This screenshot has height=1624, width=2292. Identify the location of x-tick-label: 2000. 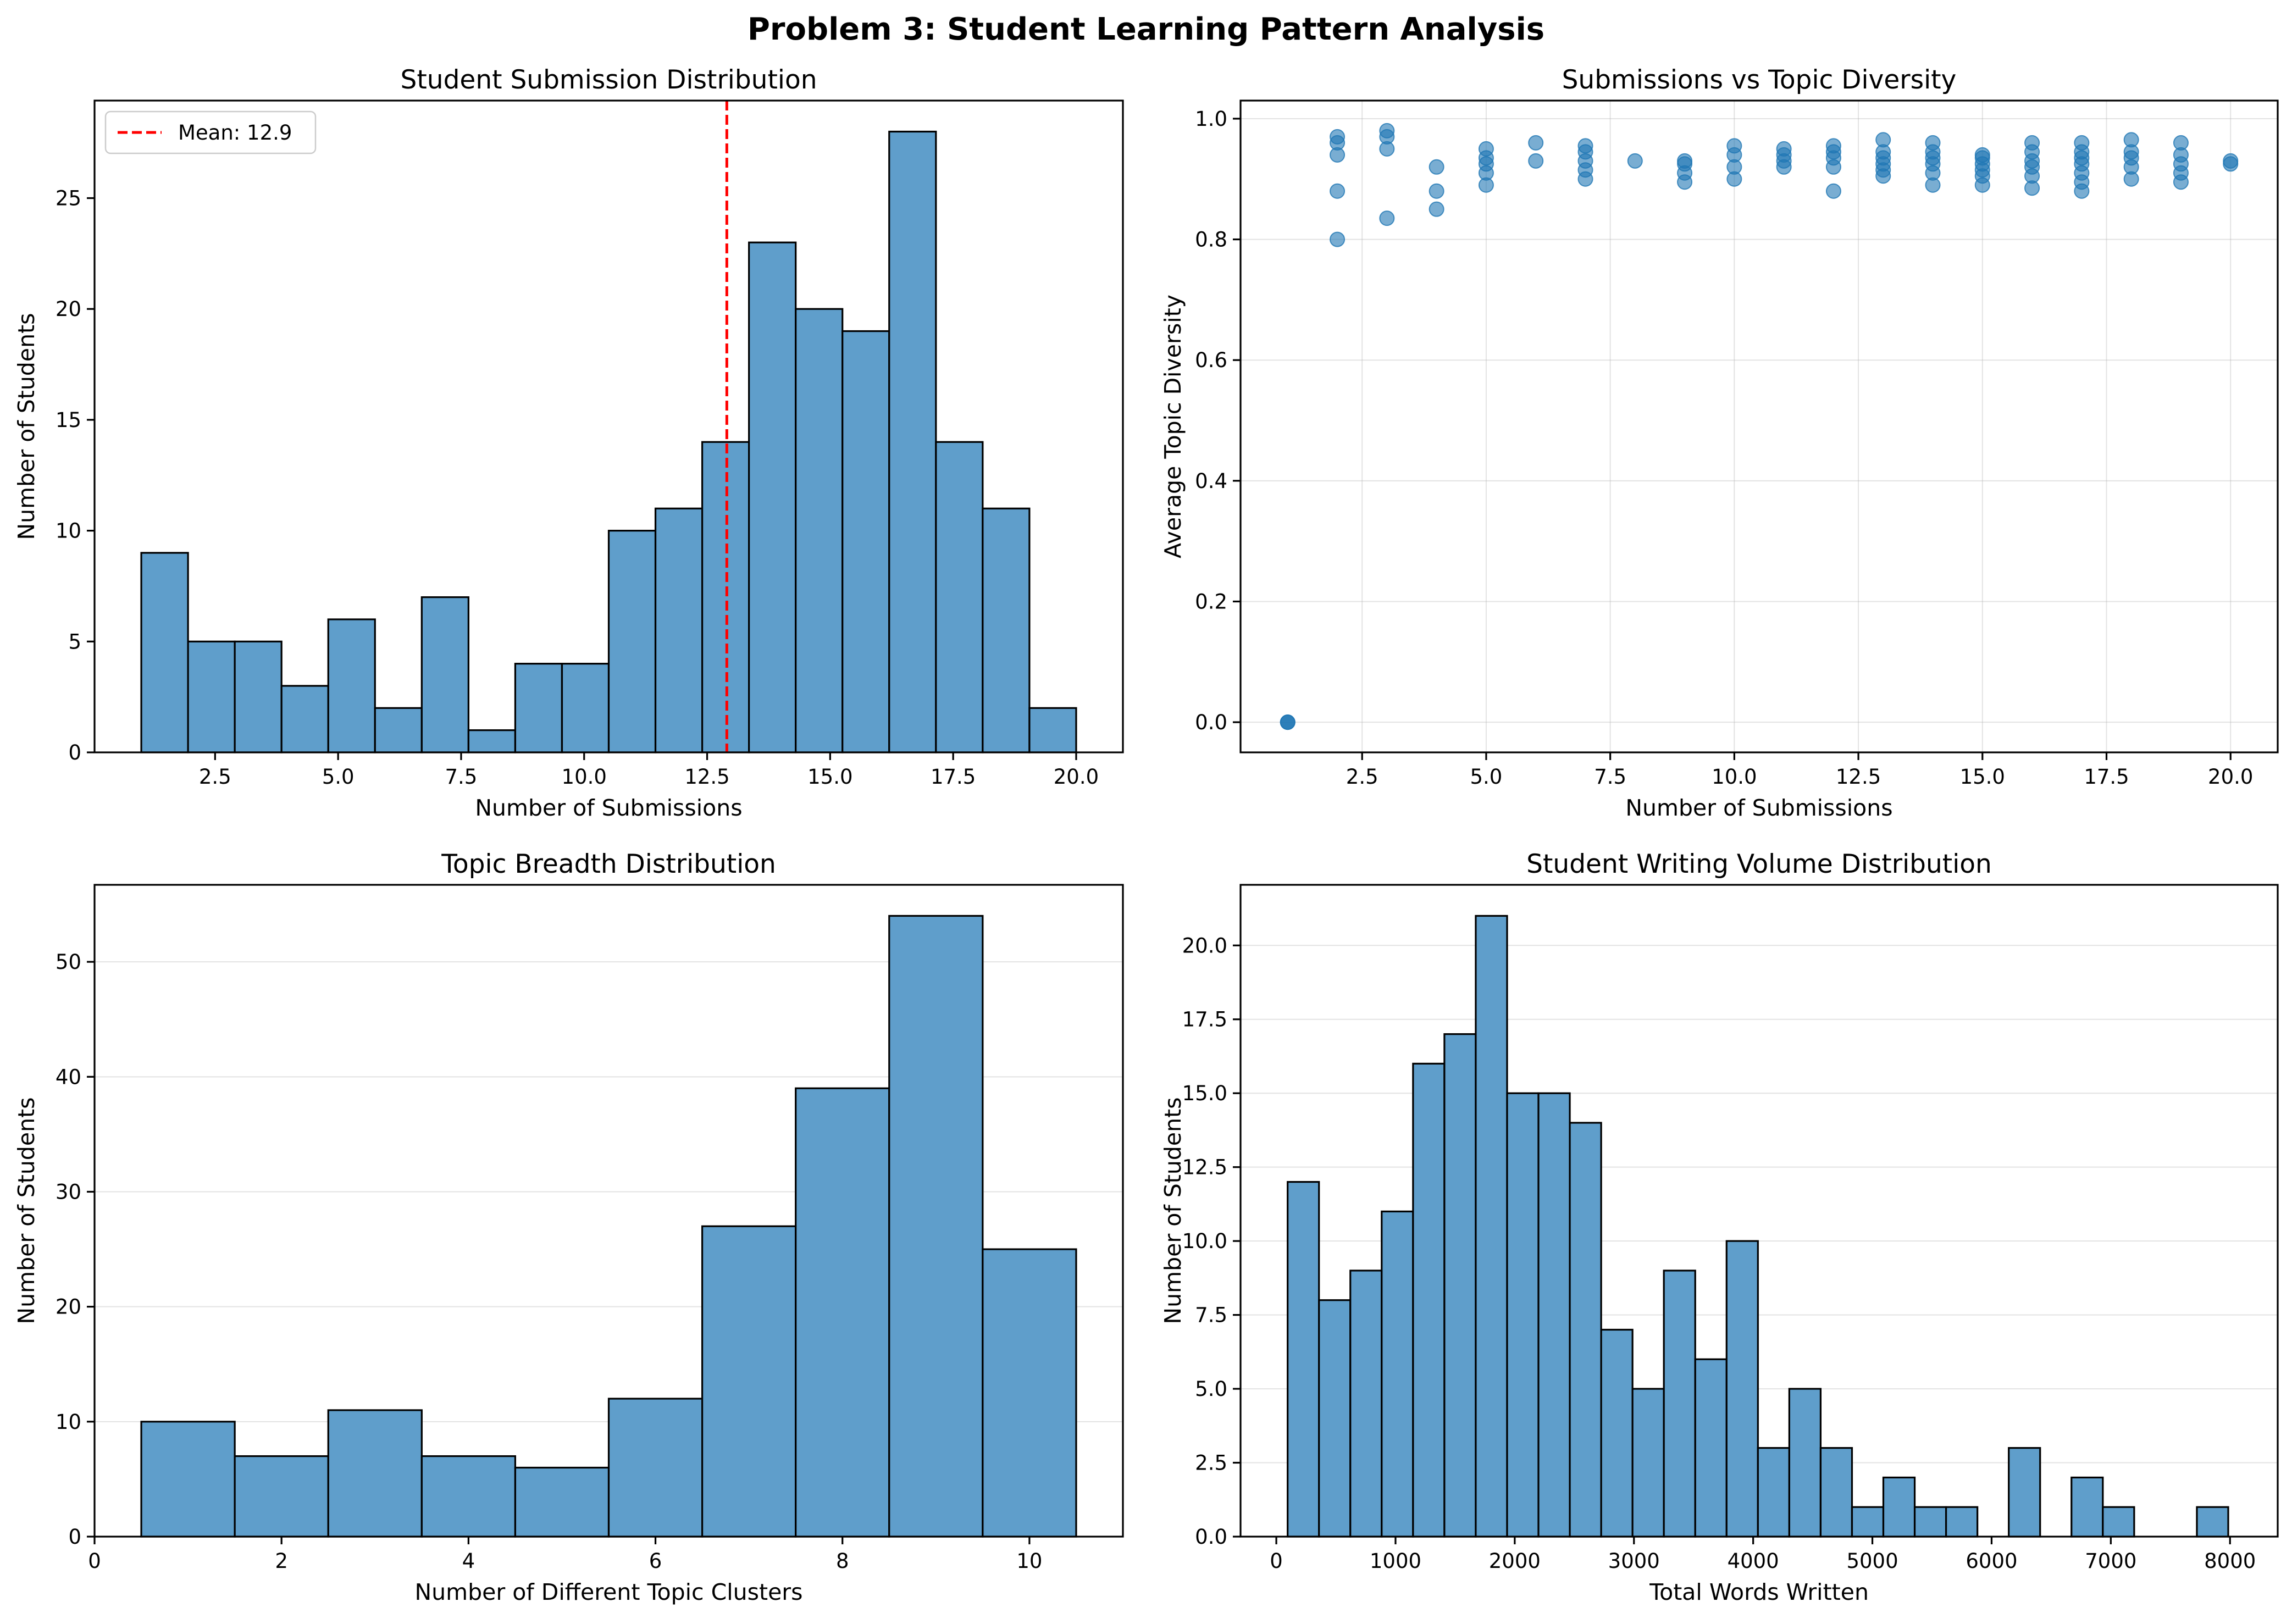
(1515, 1561).